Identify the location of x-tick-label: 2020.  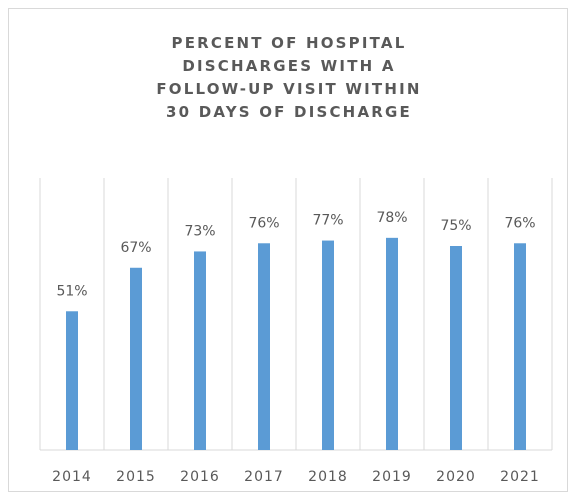
(456, 477).